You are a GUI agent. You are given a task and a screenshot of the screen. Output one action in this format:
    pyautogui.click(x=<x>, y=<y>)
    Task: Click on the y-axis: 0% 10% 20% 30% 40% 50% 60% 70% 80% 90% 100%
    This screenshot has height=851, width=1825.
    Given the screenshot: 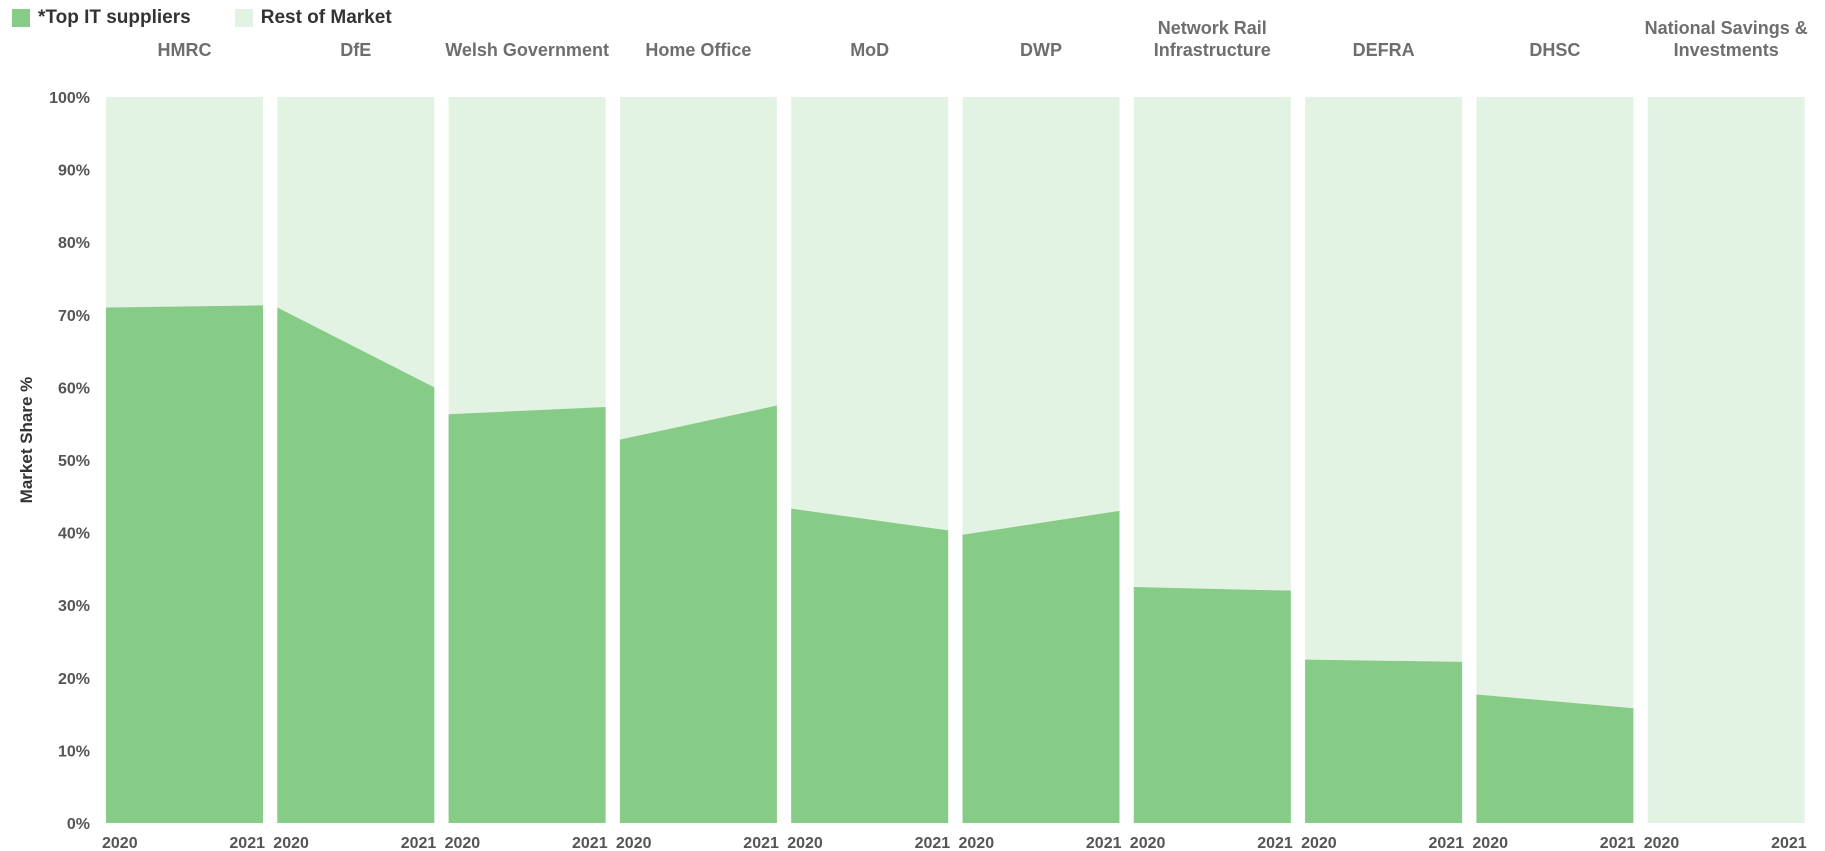 What is the action you would take?
    pyautogui.click(x=69, y=461)
    